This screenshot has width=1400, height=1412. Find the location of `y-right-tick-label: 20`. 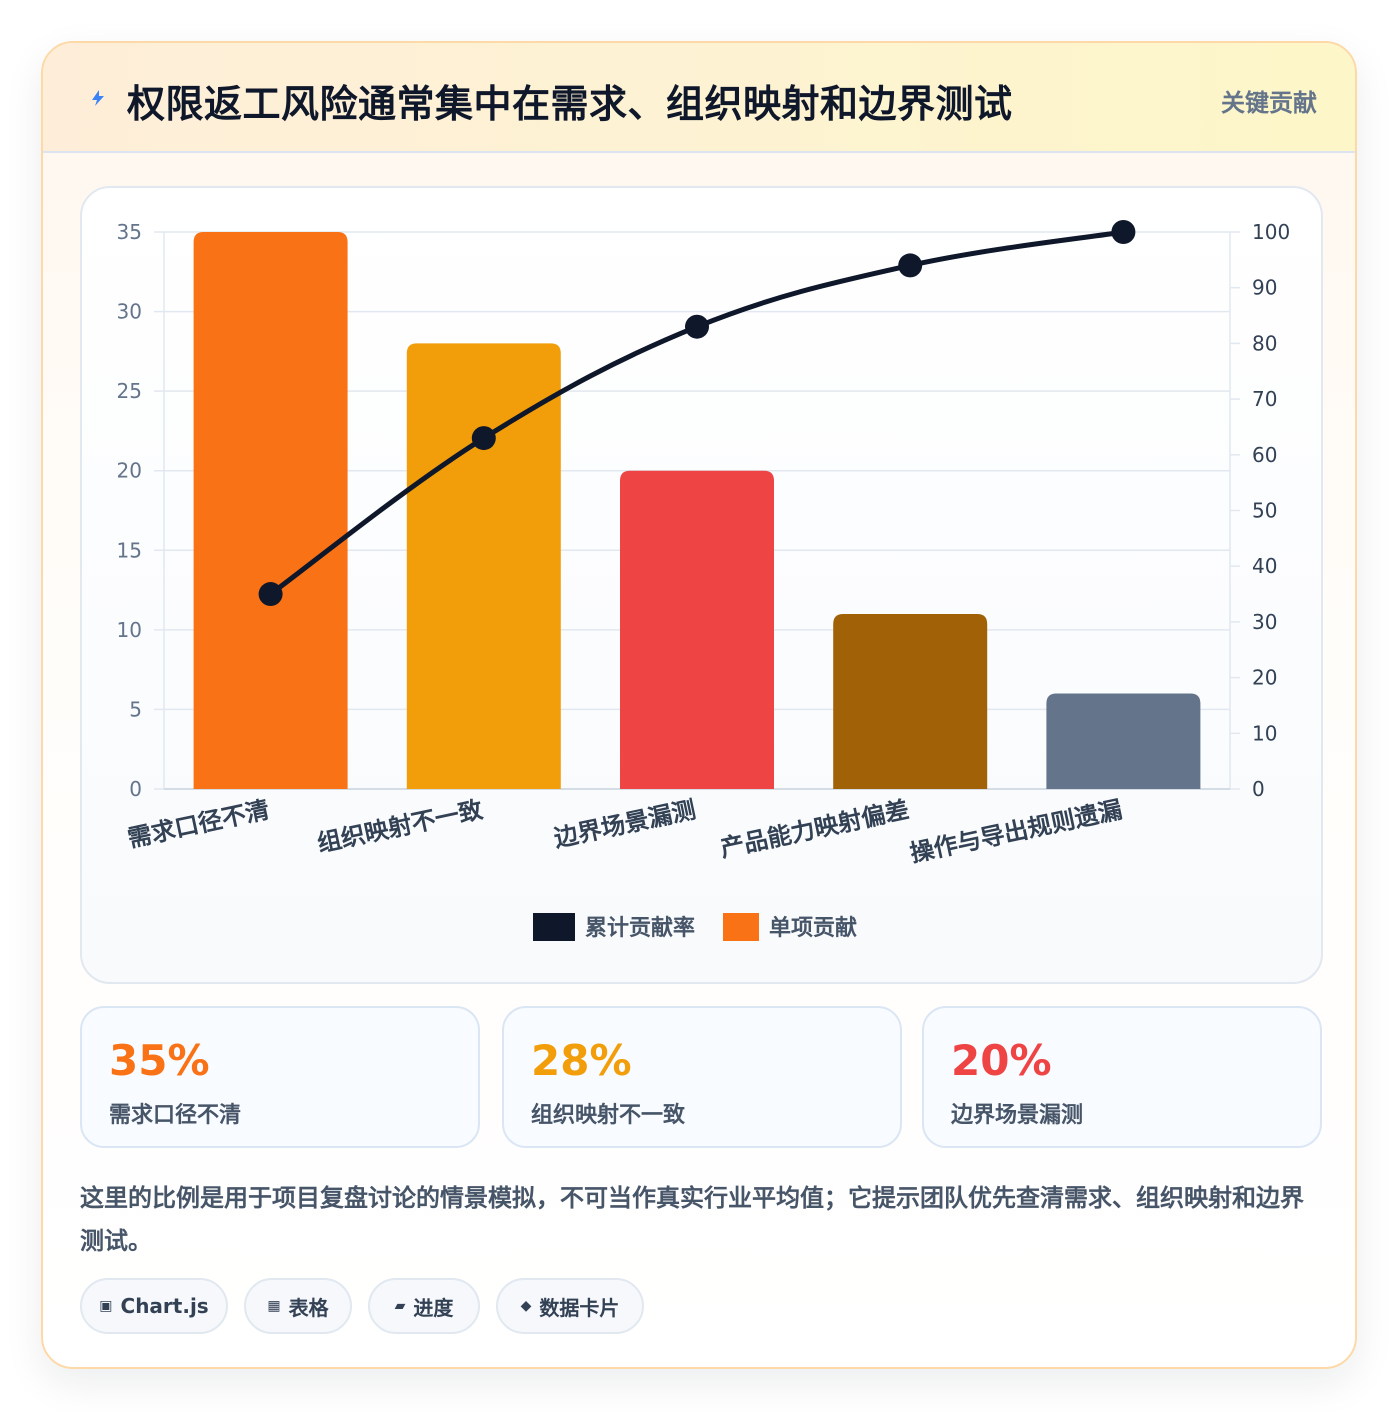

y-right-tick-label: 20 is located at coordinates (1264, 678).